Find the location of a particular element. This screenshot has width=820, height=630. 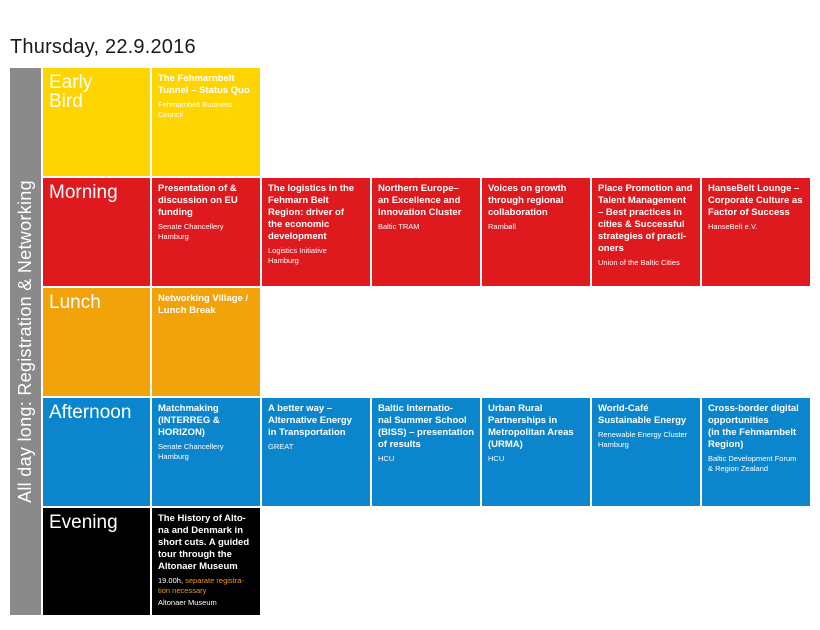

session-time: 19.00h, is located at coordinates (171, 580).